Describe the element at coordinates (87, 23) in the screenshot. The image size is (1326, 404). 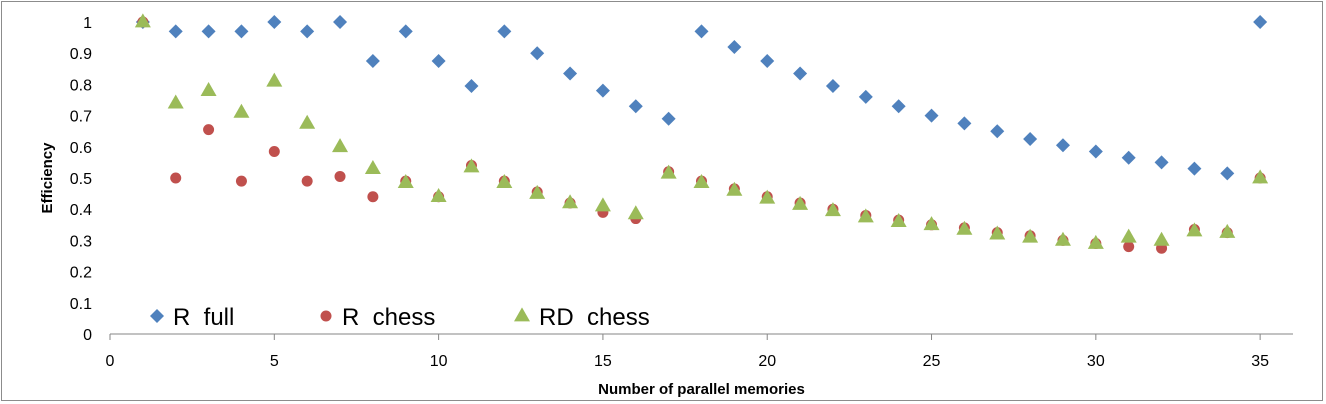
I see `y-tick-label: 1` at that location.